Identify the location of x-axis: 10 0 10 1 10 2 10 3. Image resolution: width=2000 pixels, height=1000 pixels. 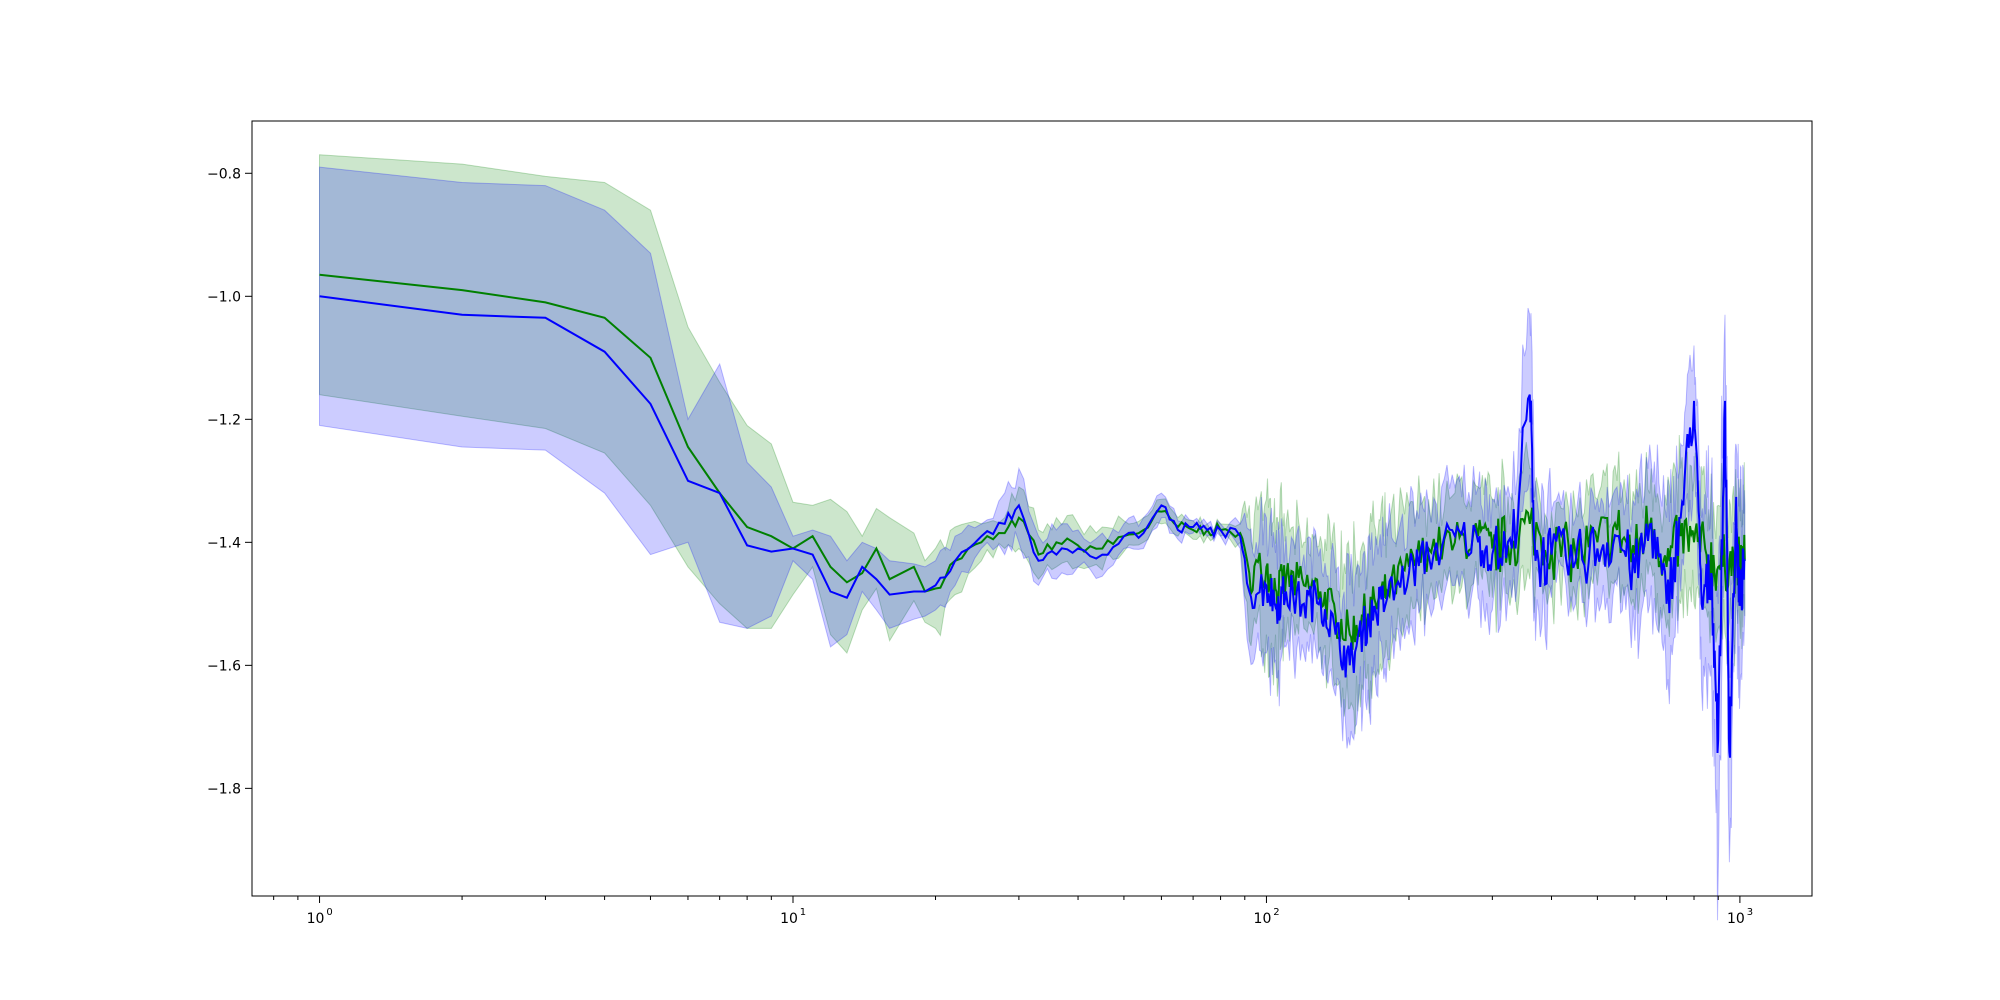
(1013, 911).